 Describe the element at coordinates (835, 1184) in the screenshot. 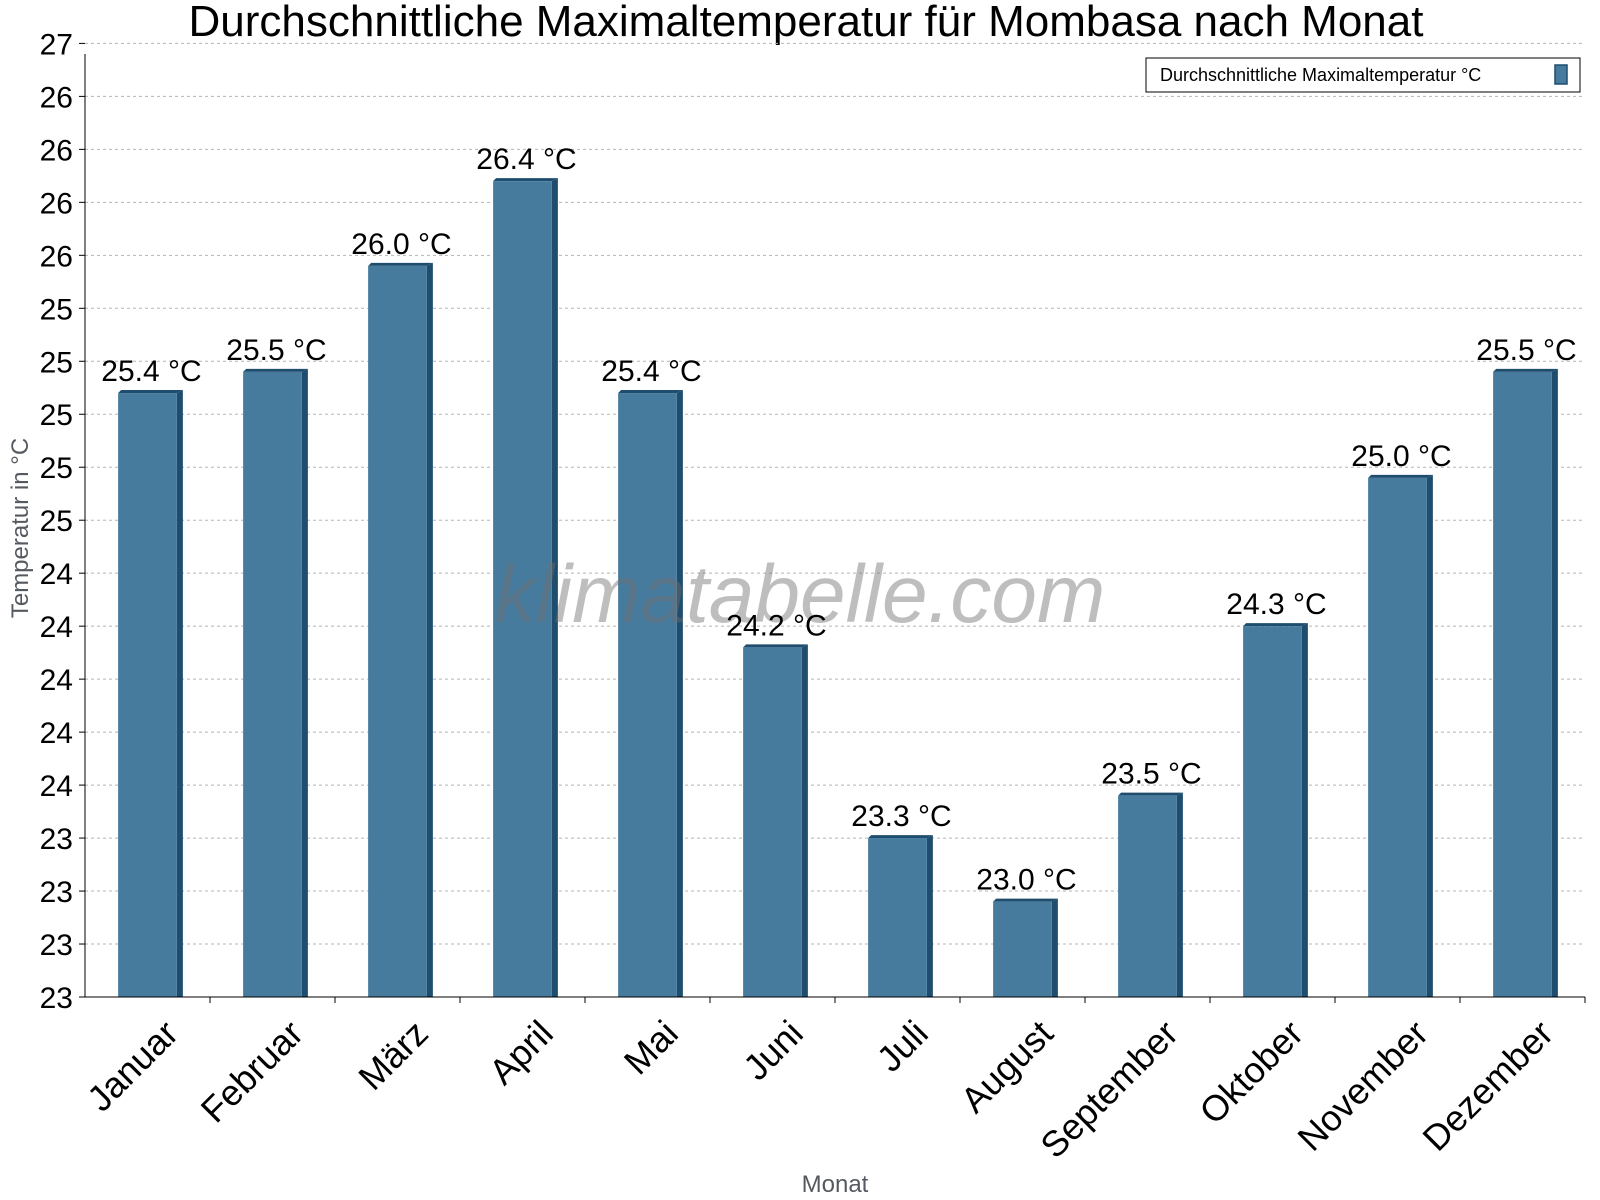

I see `x-axis-label: Monat` at that location.